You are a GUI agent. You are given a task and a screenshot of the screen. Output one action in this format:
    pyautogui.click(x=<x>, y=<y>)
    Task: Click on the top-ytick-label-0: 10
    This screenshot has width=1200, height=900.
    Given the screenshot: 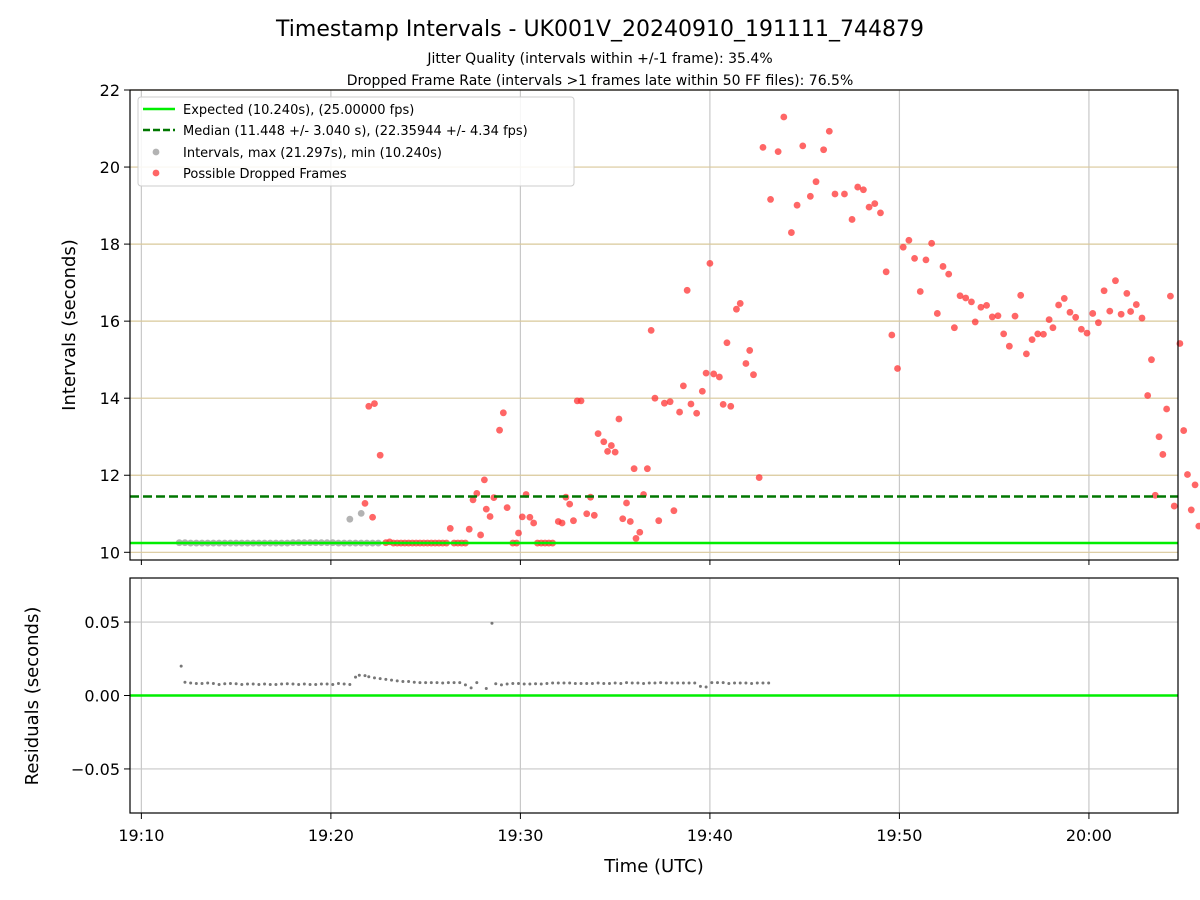 What is the action you would take?
    pyautogui.click(x=110, y=552)
    